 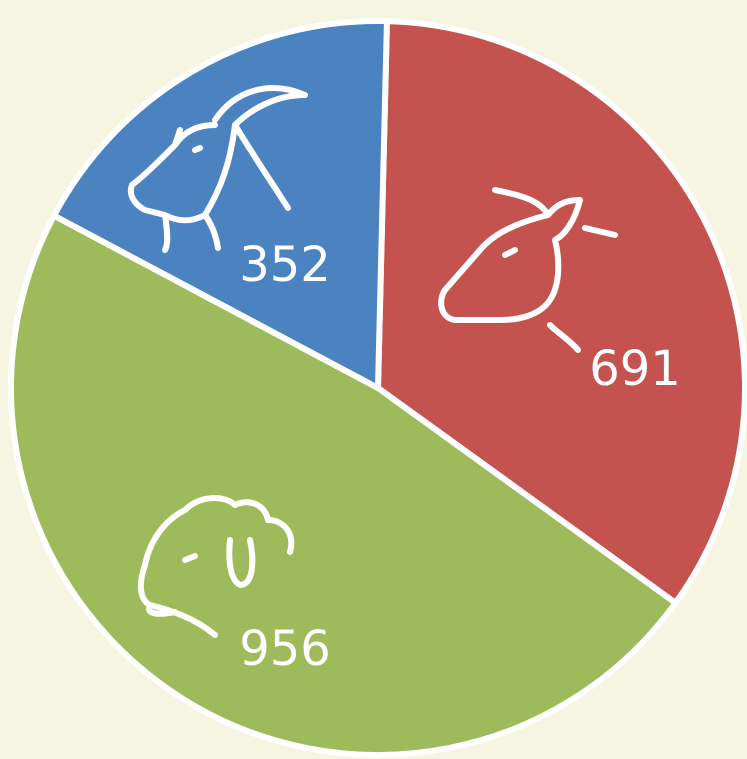 I want to click on data-label: 352, so click(x=285, y=265).